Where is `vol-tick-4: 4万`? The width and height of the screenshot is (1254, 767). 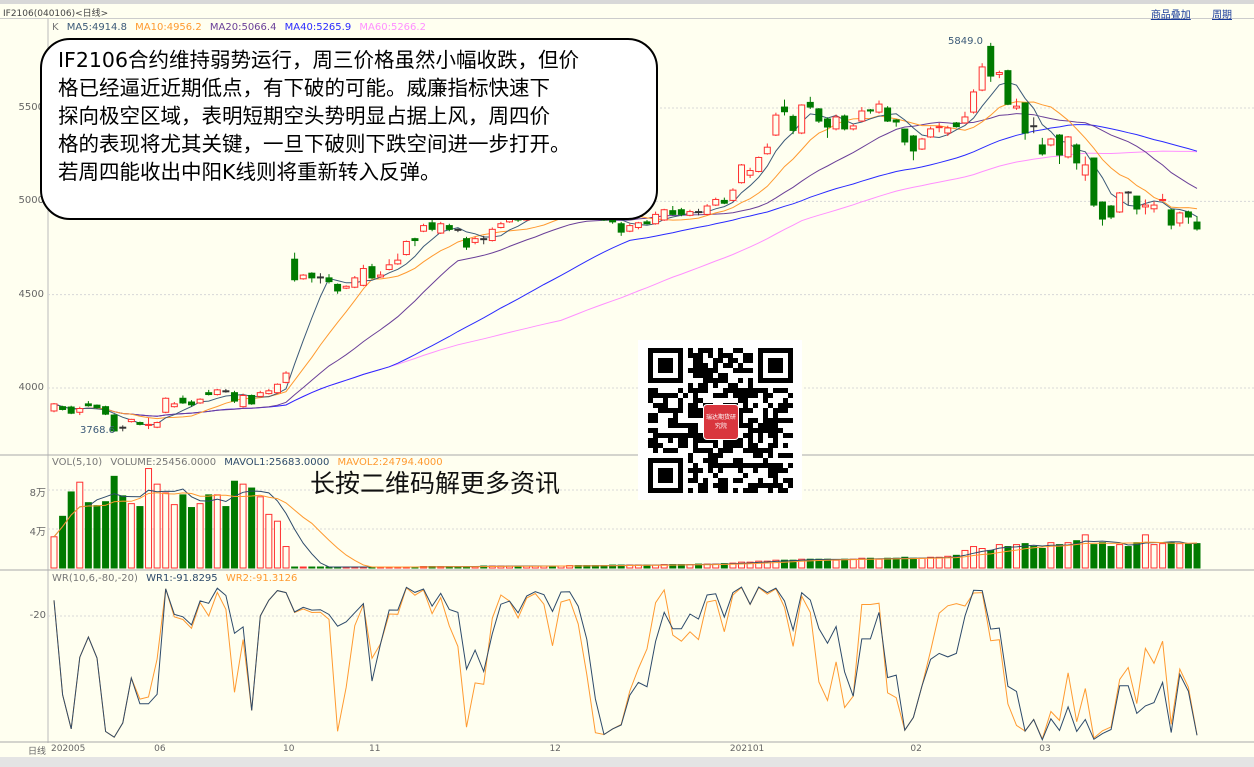
vol-tick-4: 4万 is located at coordinates (37, 532).